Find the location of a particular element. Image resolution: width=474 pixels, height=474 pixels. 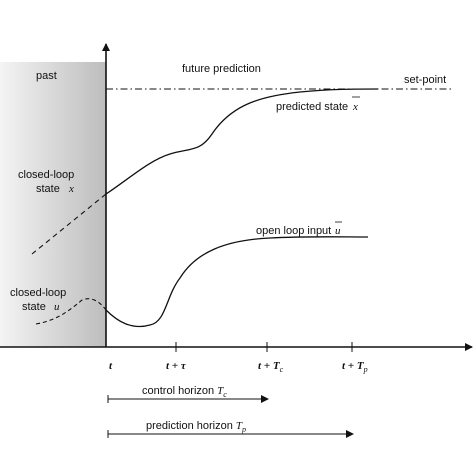

closed-loop-state-u-curve is located at coordinates (71, 311).